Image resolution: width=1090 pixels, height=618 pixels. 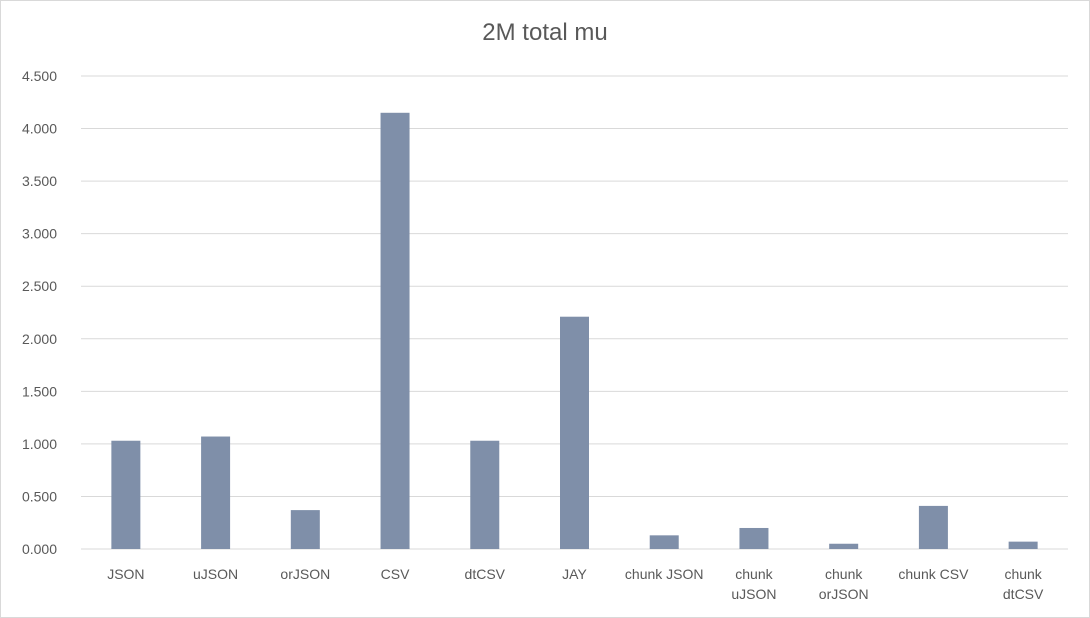 I want to click on bar-chunk-orjson, so click(x=844, y=546).